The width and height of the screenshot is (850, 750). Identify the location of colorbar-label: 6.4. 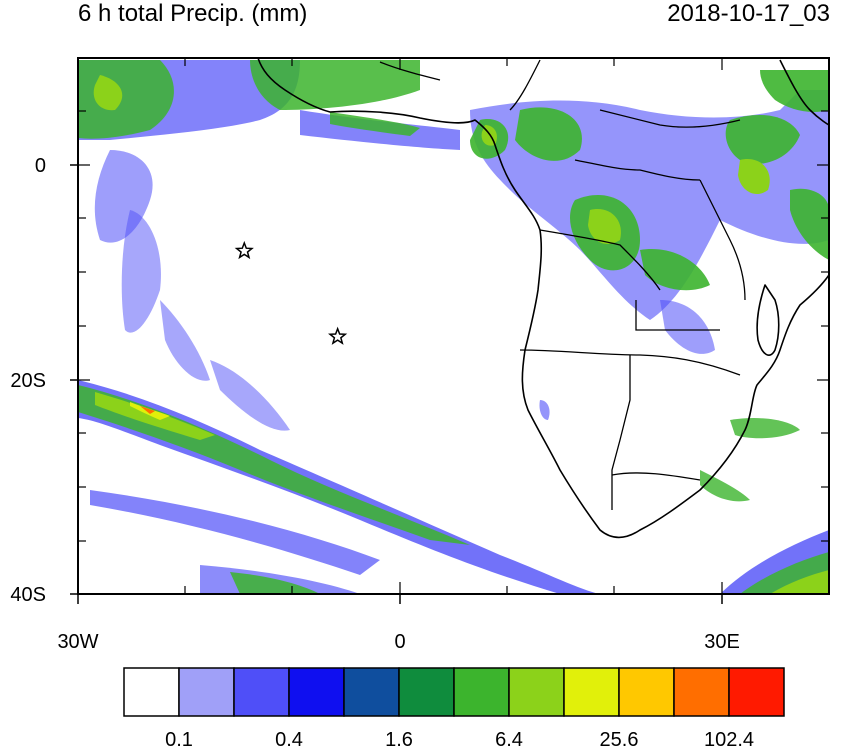
(509, 739).